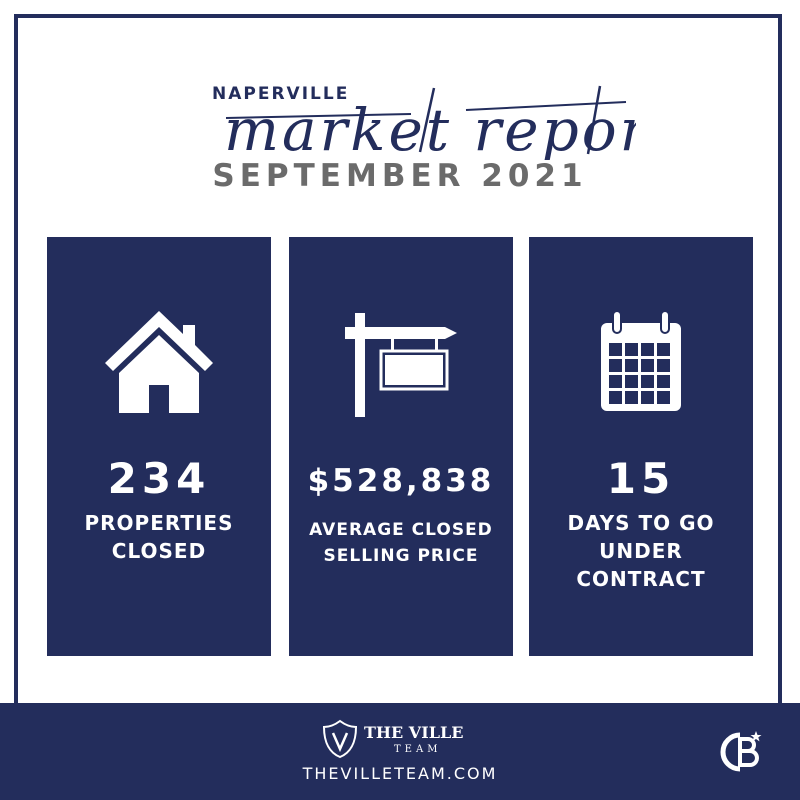 This screenshot has width=800, height=800. What do you see at coordinates (401, 481) in the screenshot?
I see `stat-value: $528,838` at bounding box center [401, 481].